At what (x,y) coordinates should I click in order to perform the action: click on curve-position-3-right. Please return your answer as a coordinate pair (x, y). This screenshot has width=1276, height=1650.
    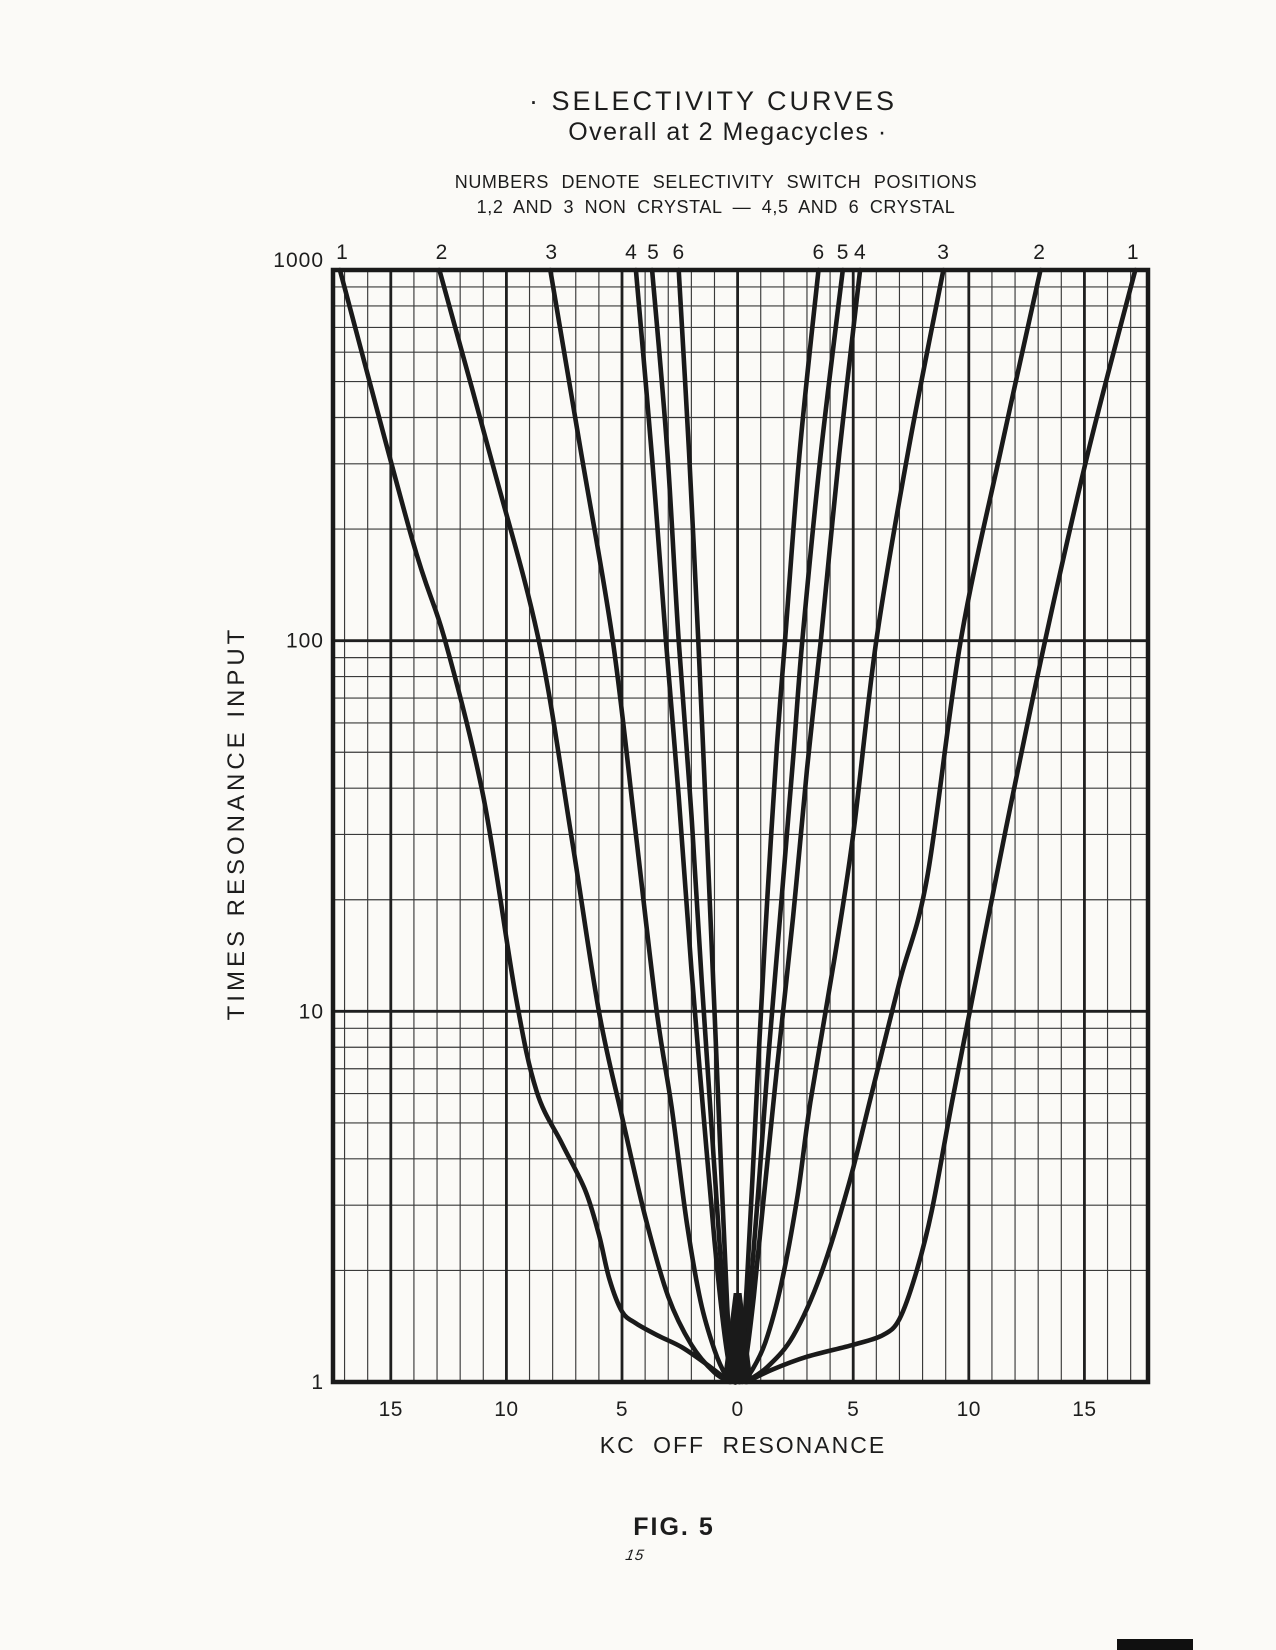
    Looking at the image, I should click on (842, 826).